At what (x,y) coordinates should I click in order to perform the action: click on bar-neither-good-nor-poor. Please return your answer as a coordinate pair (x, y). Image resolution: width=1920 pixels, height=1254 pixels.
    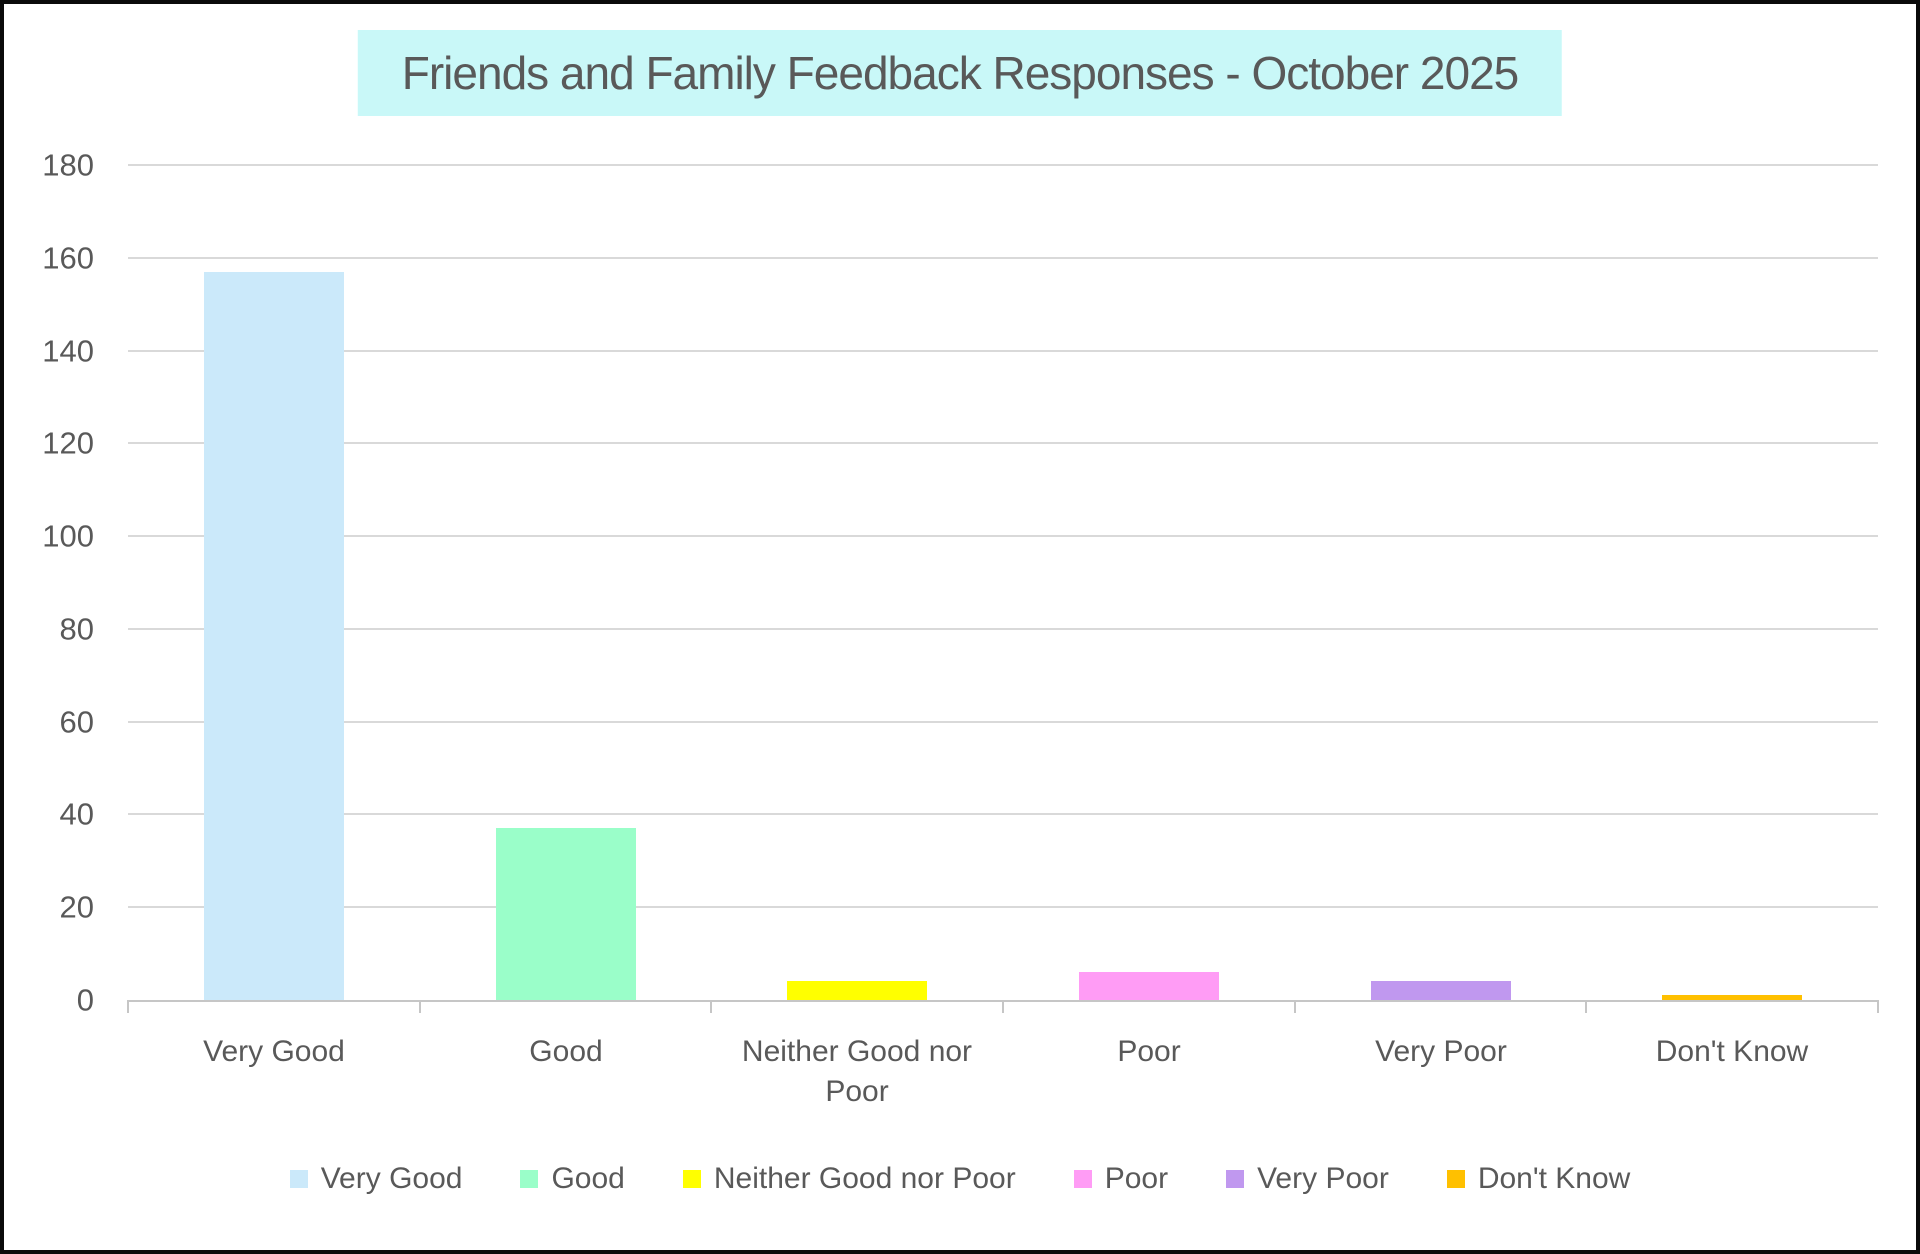
    Looking at the image, I should click on (857, 990).